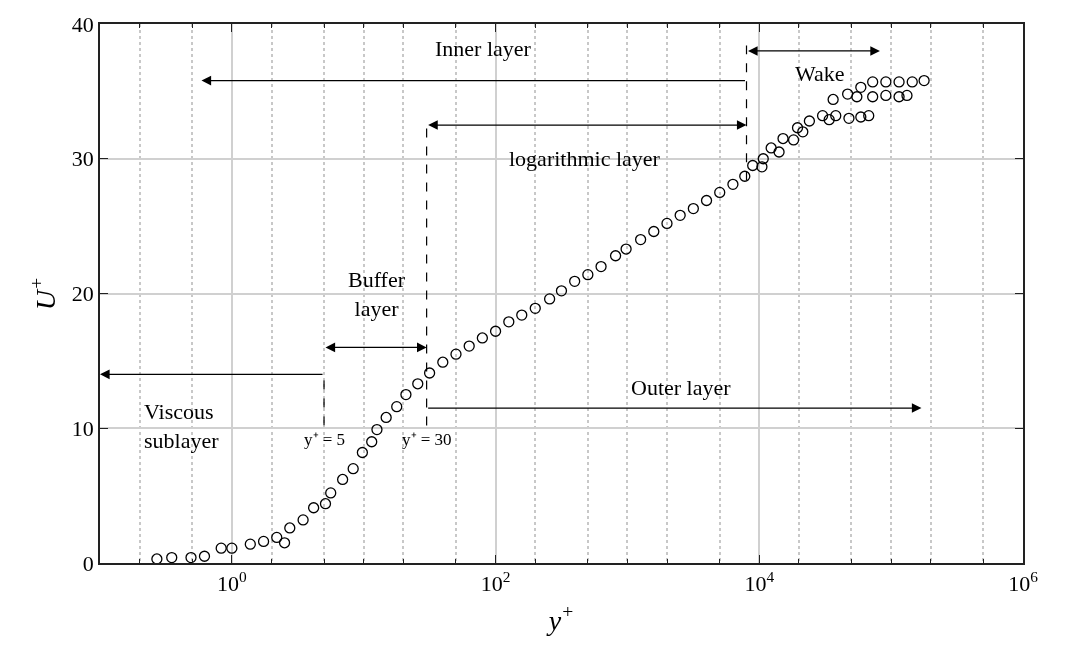 The image size is (1073, 653). What do you see at coordinates (82, 428) in the screenshot?
I see `y-tick-label: 10` at bounding box center [82, 428].